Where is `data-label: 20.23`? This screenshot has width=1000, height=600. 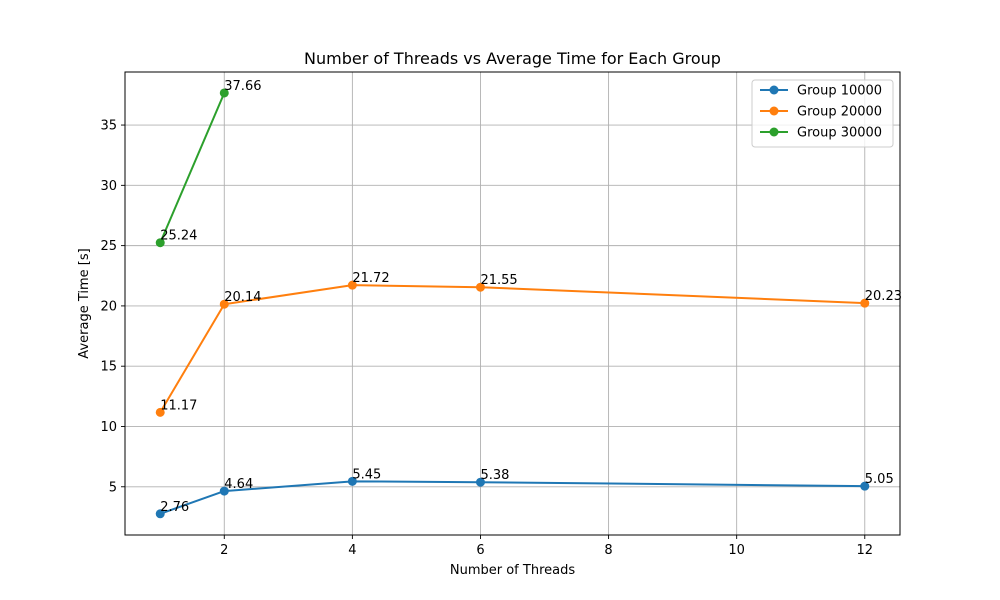
data-label: 20.23 is located at coordinates (883, 296).